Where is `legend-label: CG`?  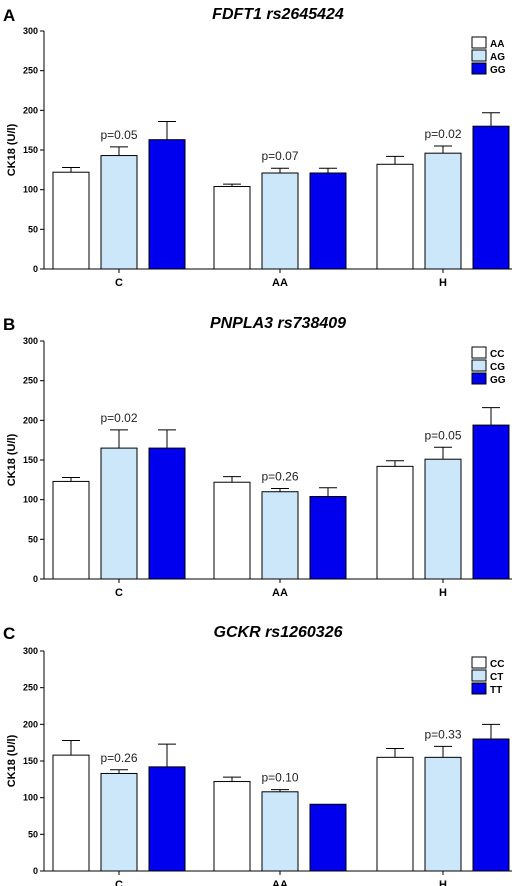
legend-label: CG is located at coordinates (497, 367).